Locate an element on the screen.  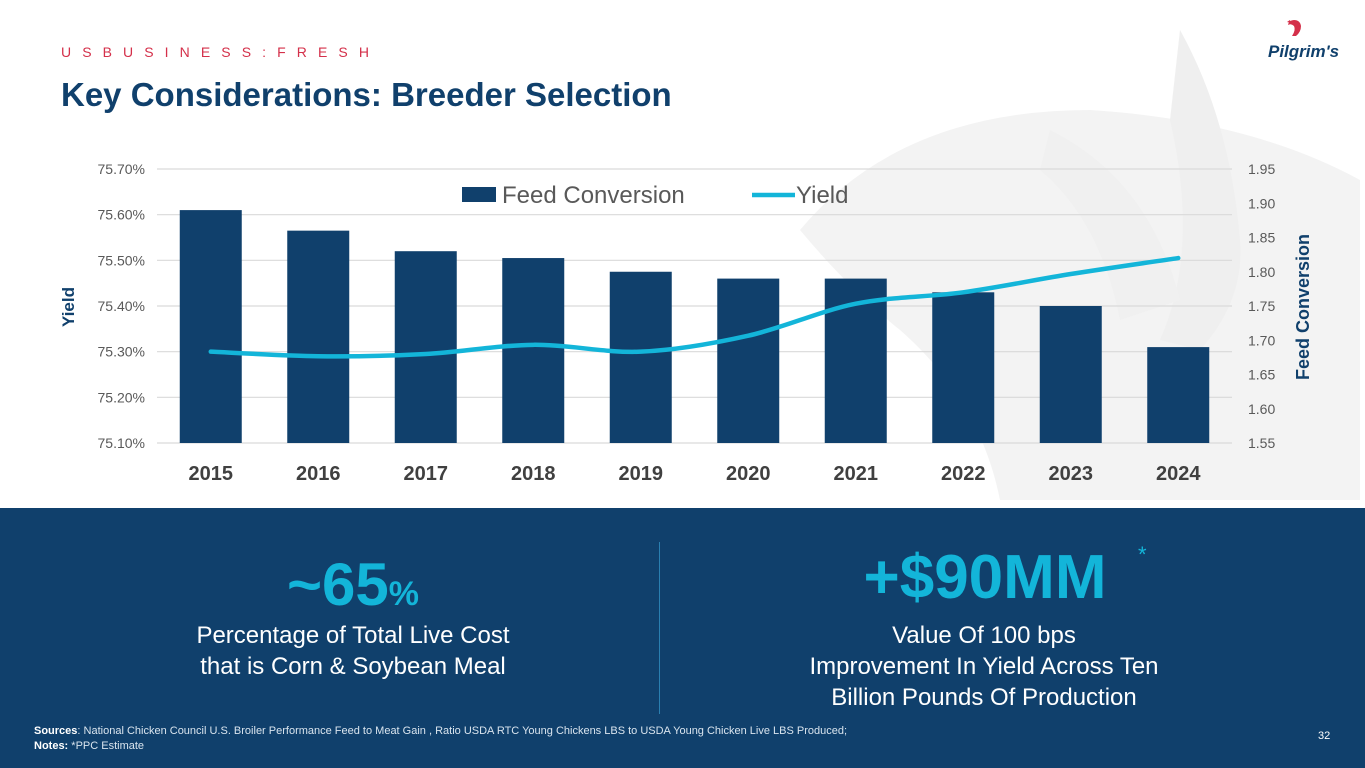
x-tick-label: 2017 is located at coordinates (426, 474).